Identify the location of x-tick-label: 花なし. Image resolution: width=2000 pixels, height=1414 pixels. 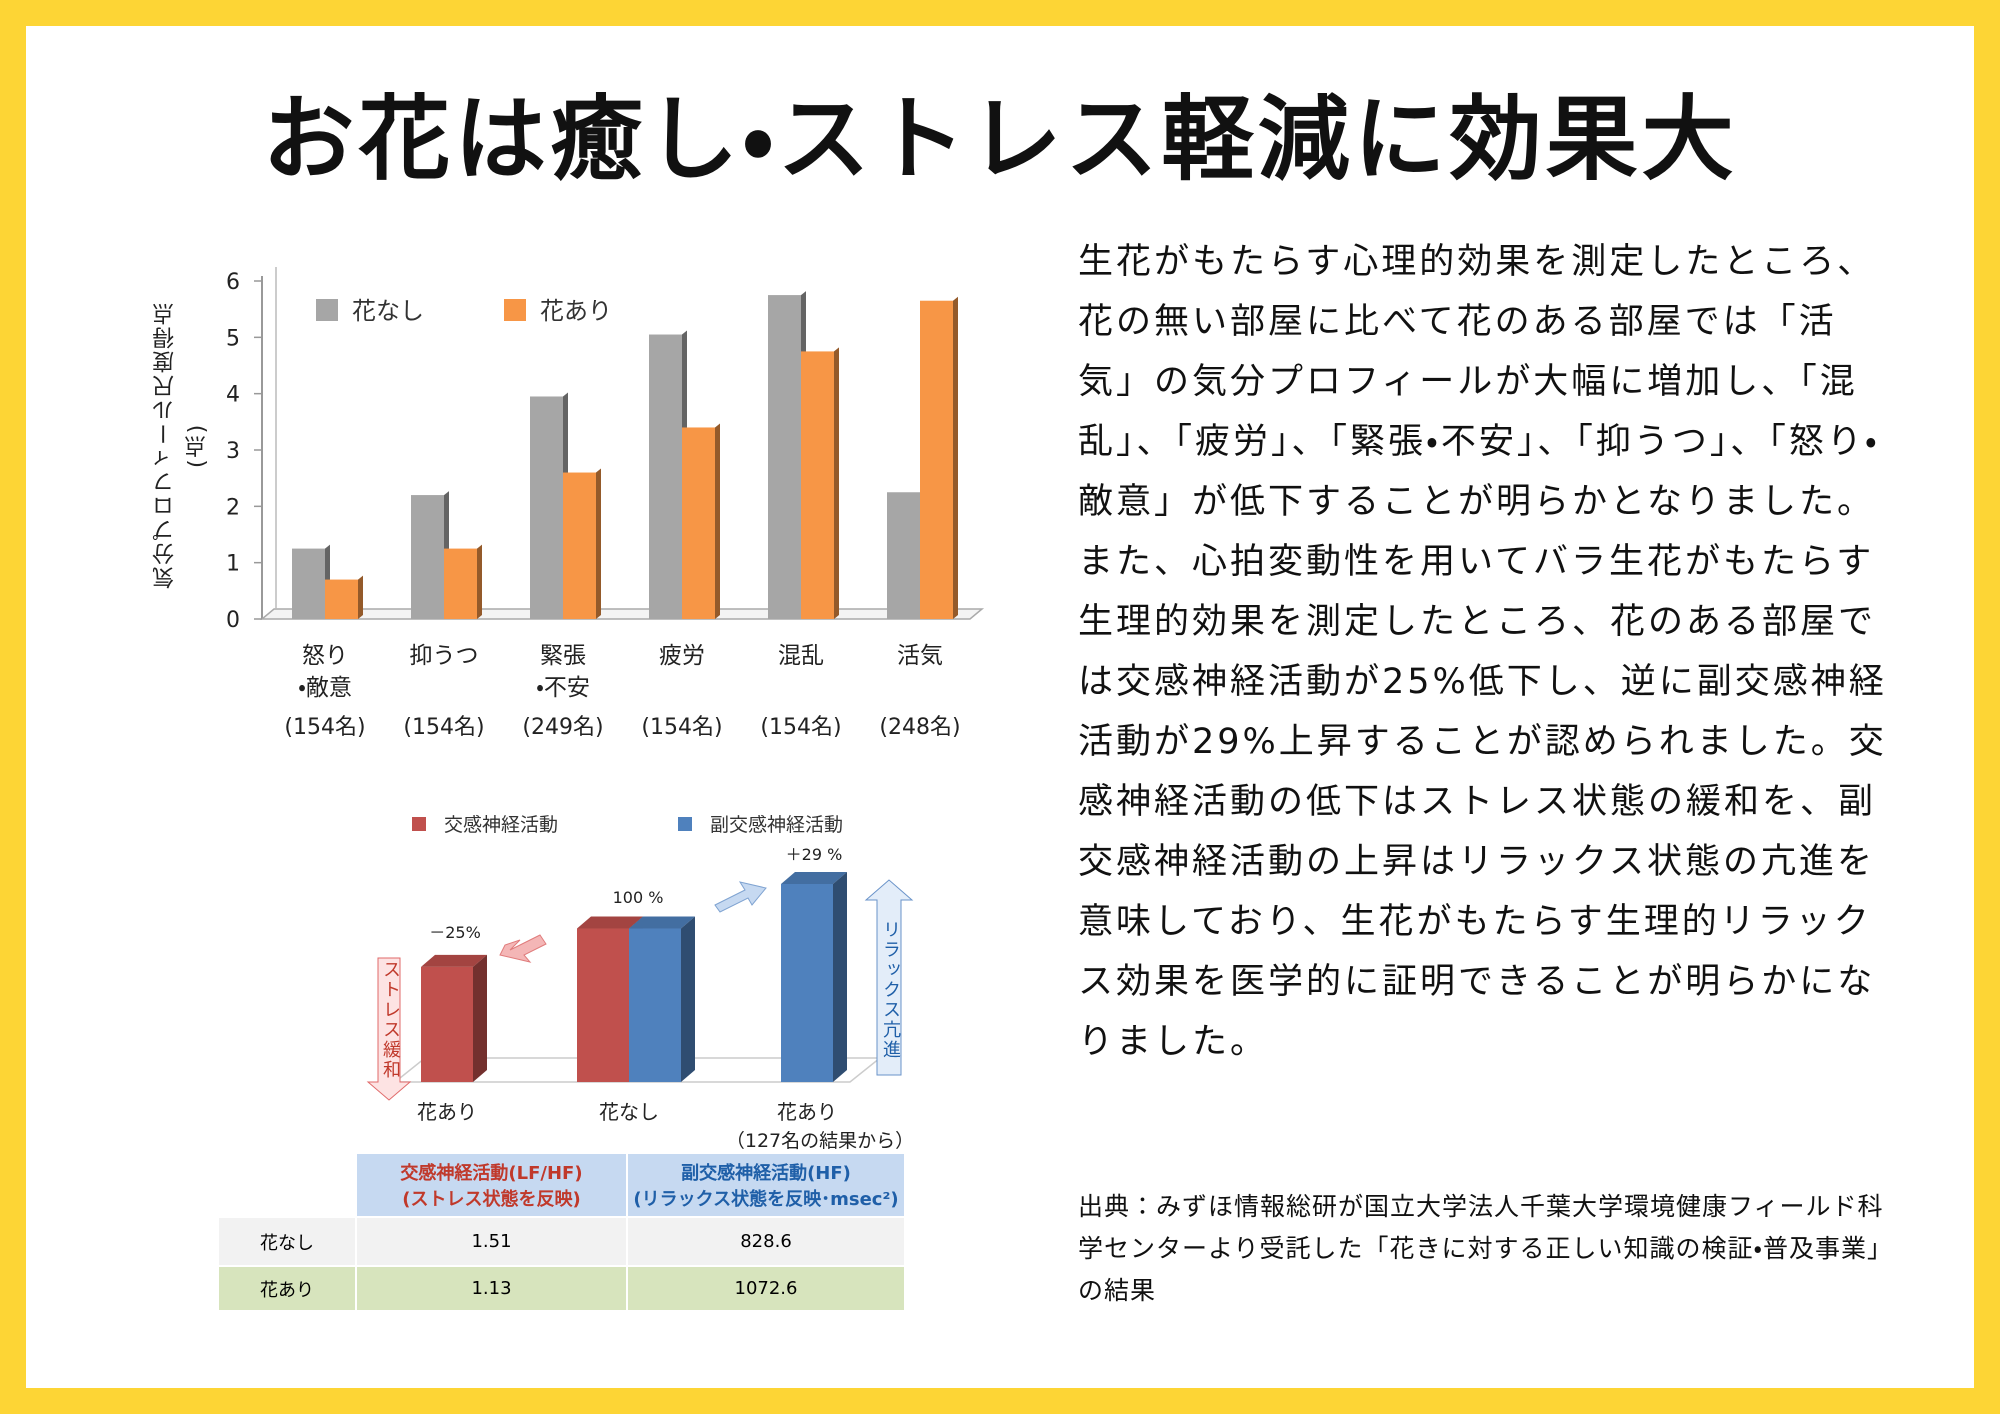
(629, 1112).